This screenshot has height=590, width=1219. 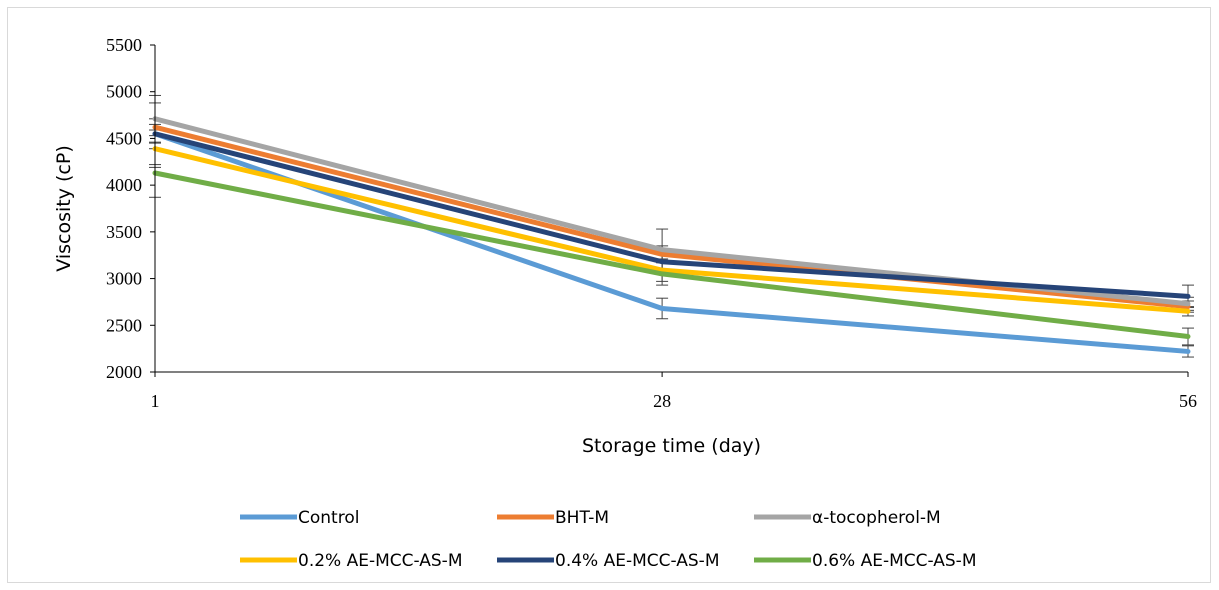 What do you see at coordinates (124, 372) in the screenshot?
I see `y-tick-label: 2000` at bounding box center [124, 372].